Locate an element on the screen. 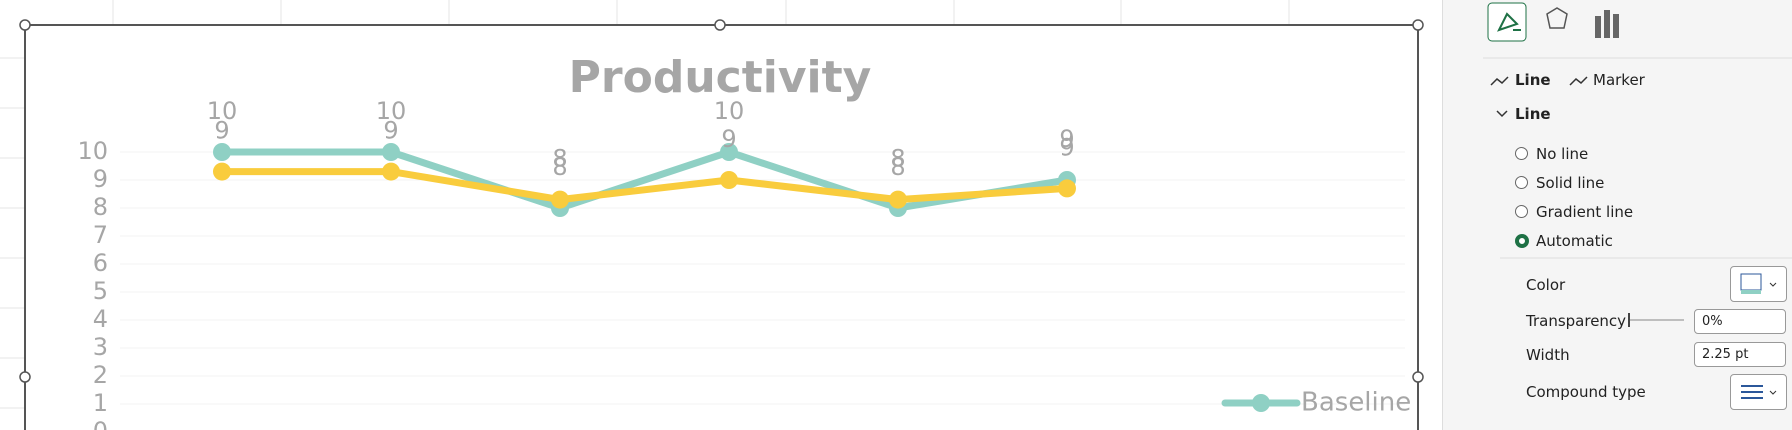 The image size is (1792, 430). color-button is located at coordinates (1758, 284).